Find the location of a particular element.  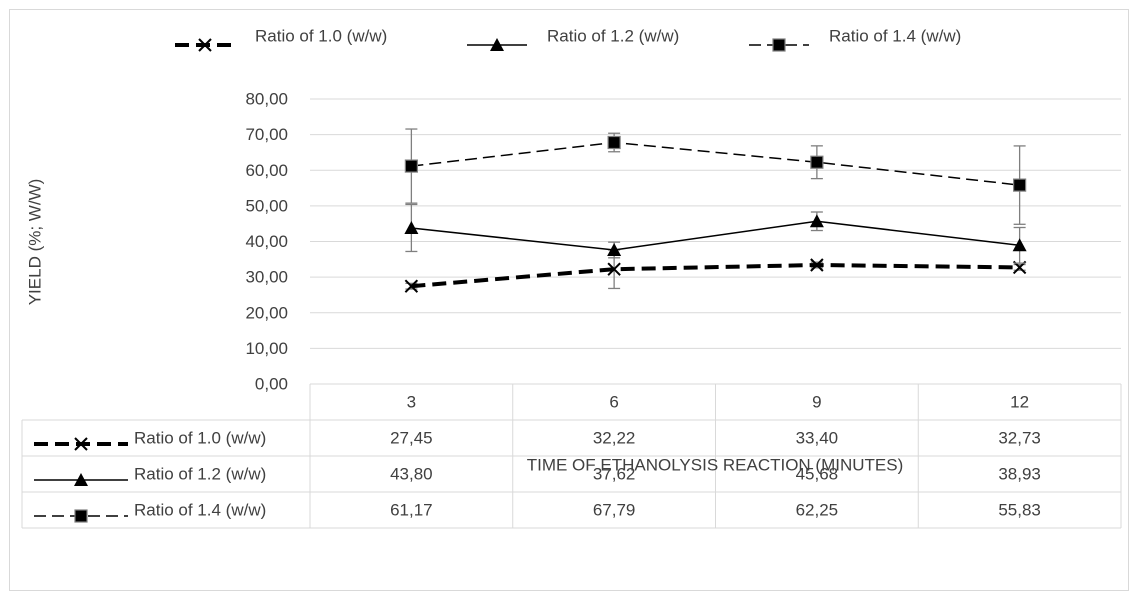

y-tick-label: 40,00 is located at coordinates (266, 241).